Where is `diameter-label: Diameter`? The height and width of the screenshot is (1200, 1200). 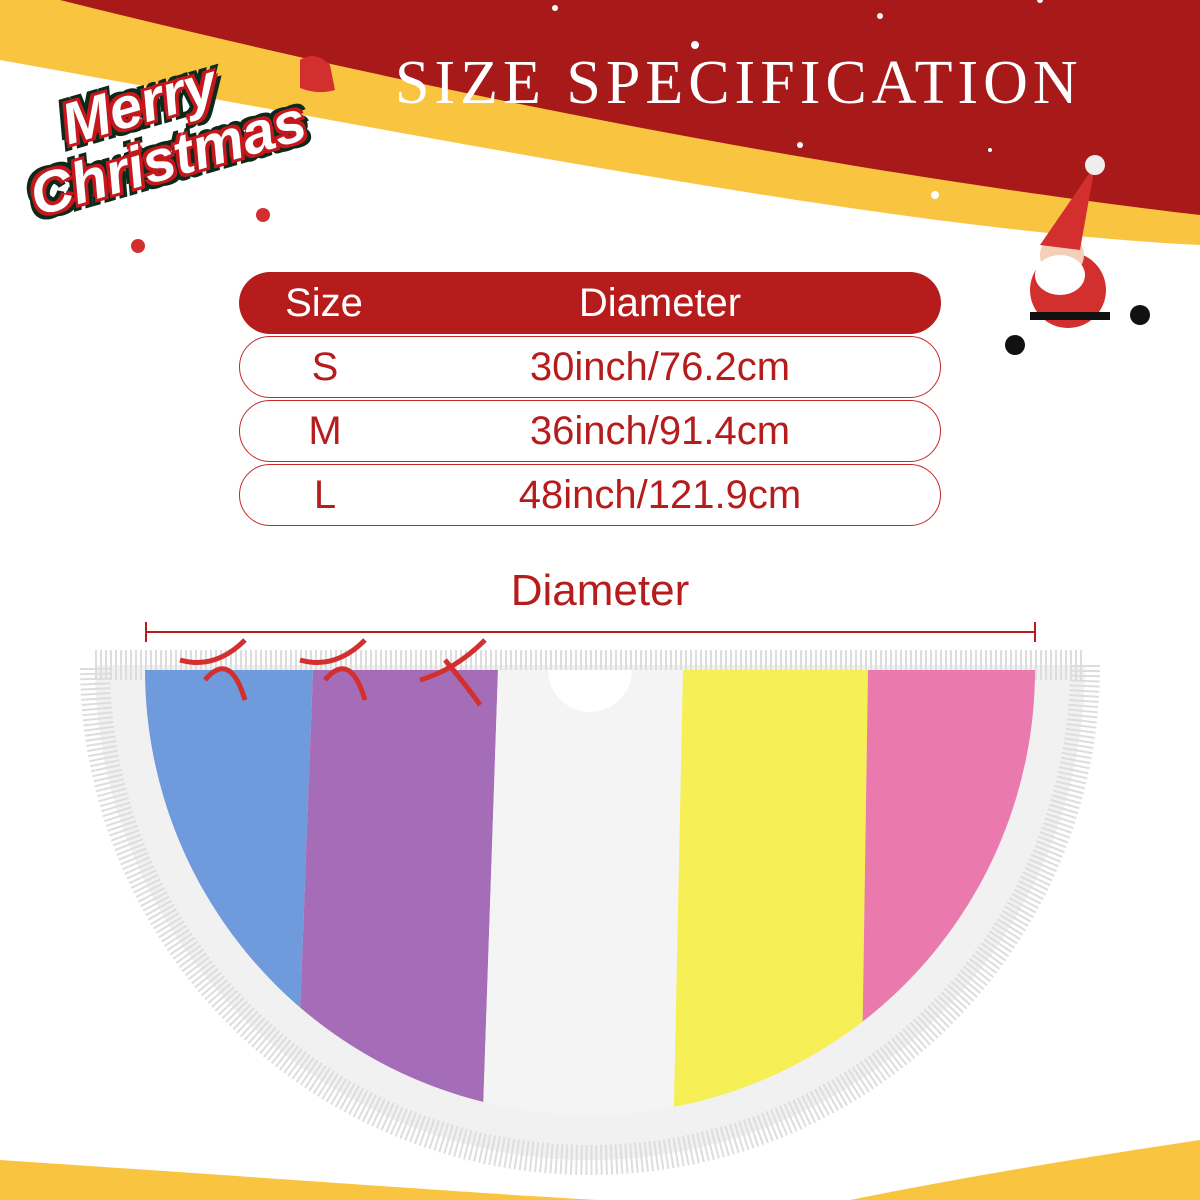
diameter-label: Diameter is located at coordinates (600, 590).